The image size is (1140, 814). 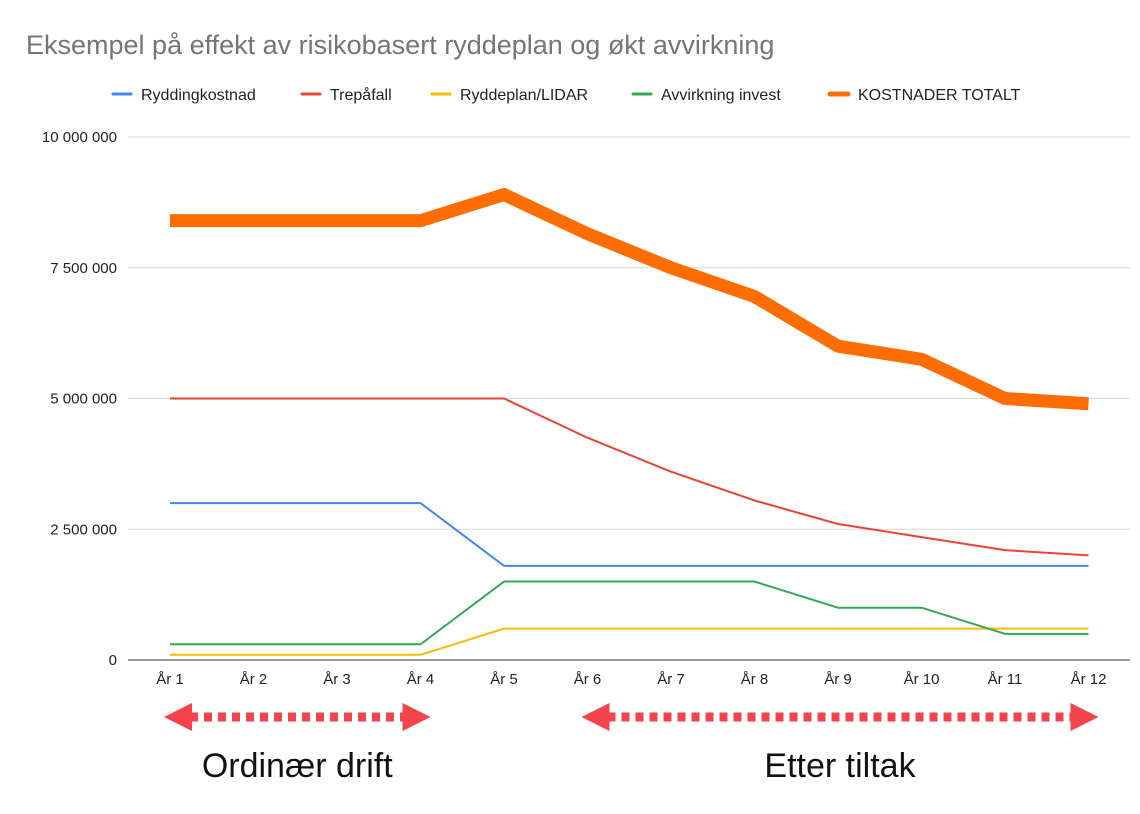 I want to click on y-tick-label: 0, so click(x=113, y=660).